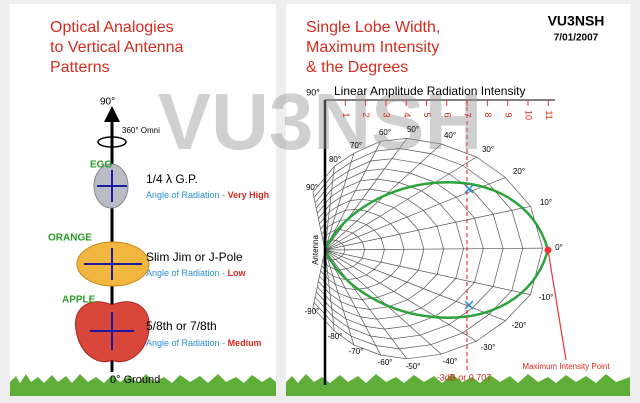 This screenshot has width=640, height=403. What do you see at coordinates (447, 114) in the screenshot?
I see `scale-tick-label: 6` at bounding box center [447, 114].